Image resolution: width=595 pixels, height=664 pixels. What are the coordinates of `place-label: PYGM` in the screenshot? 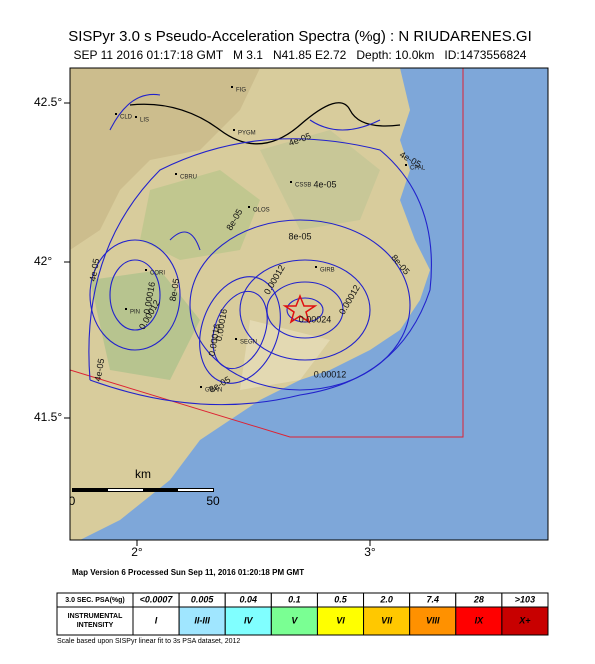 It's located at (247, 134).